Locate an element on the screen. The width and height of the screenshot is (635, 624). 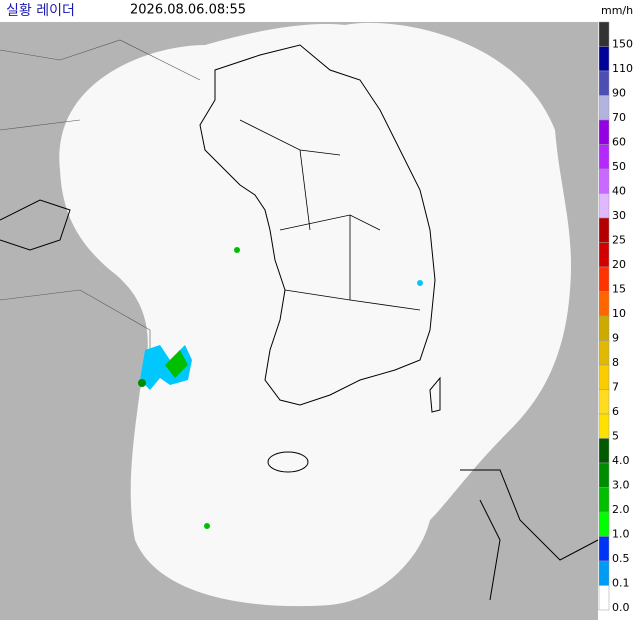
legend-label: 5 is located at coordinates (615, 436).